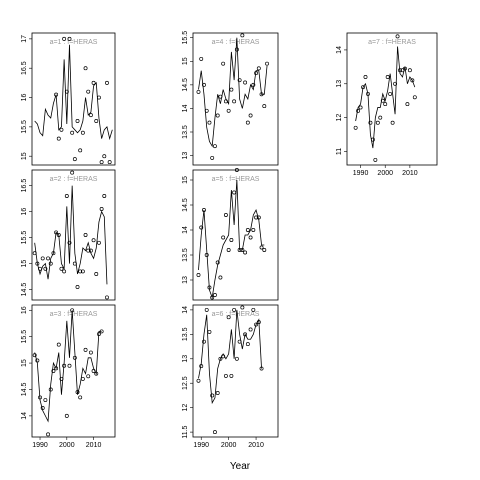 The width and height of the screenshot is (480, 480). I want to click on panel-title: a=7 : f=HERAS, so click(392, 42).